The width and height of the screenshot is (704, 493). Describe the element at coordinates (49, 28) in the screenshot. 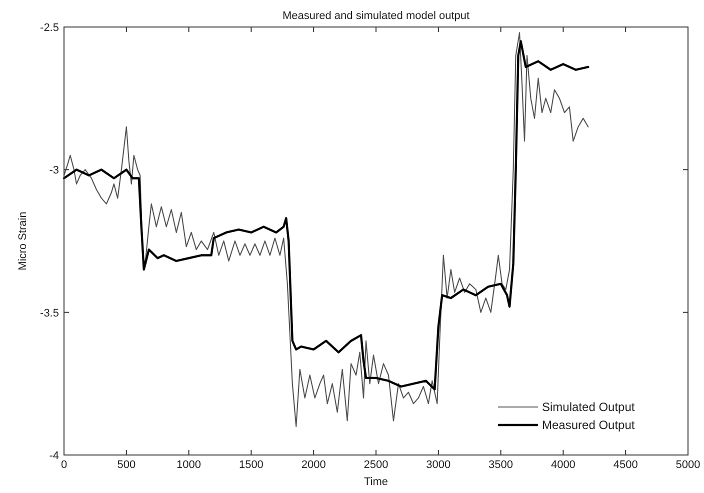

I see `y-tick-label: -2.5` at that location.